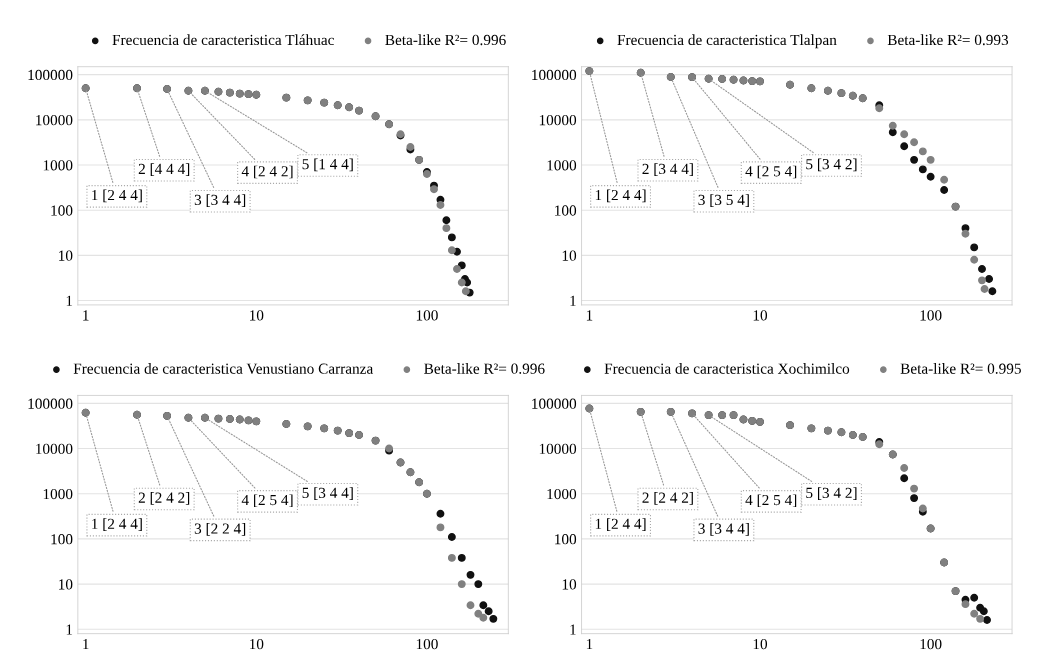 Image resolution: width=1038 pixels, height=667 pixels. What do you see at coordinates (727, 41) in the screenshot?
I see `legend-label: Frecuencia de caracteristica Tlalpan` at bounding box center [727, 41].